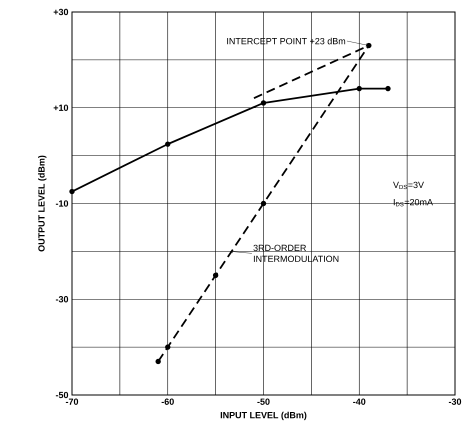  Describe the element at coordinates (455, 401) in the screenshot. I see `x-tick-label: -30` at that location.